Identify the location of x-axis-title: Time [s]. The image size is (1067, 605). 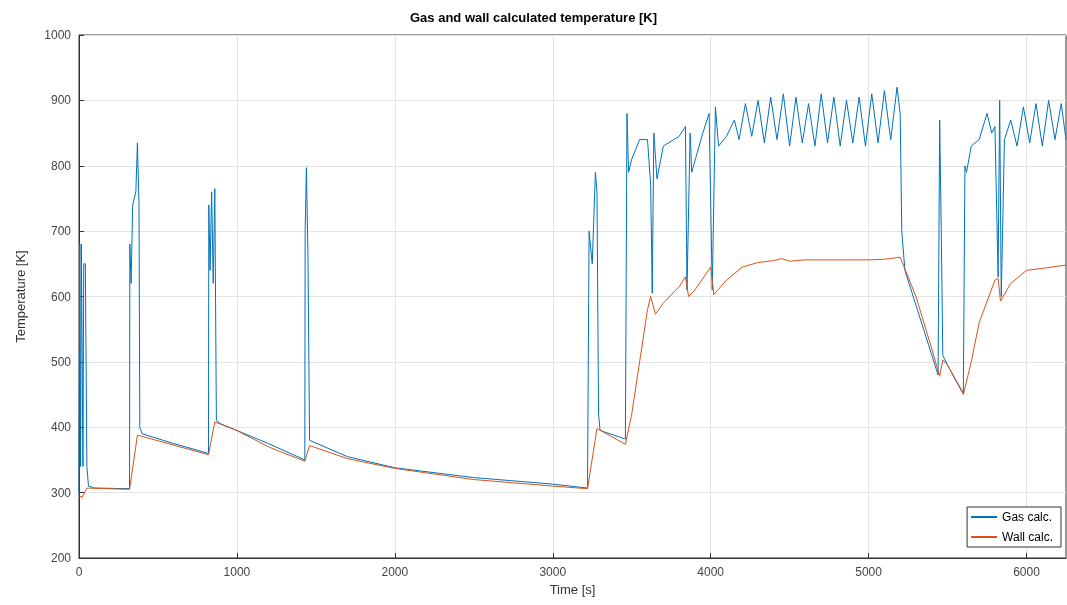
(572, 589).